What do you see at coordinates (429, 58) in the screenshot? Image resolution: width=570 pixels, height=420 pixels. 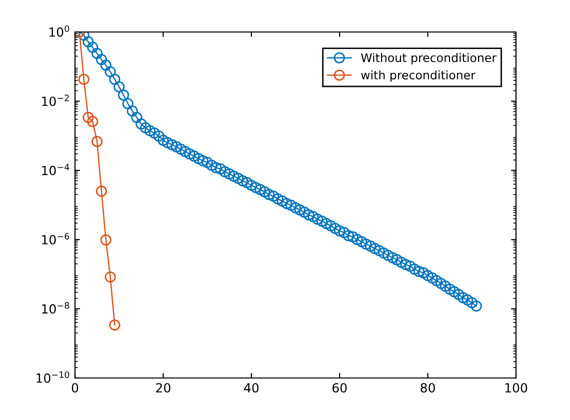 I see `legend-label: Without preconditioner` at bounding box center [429, 58].